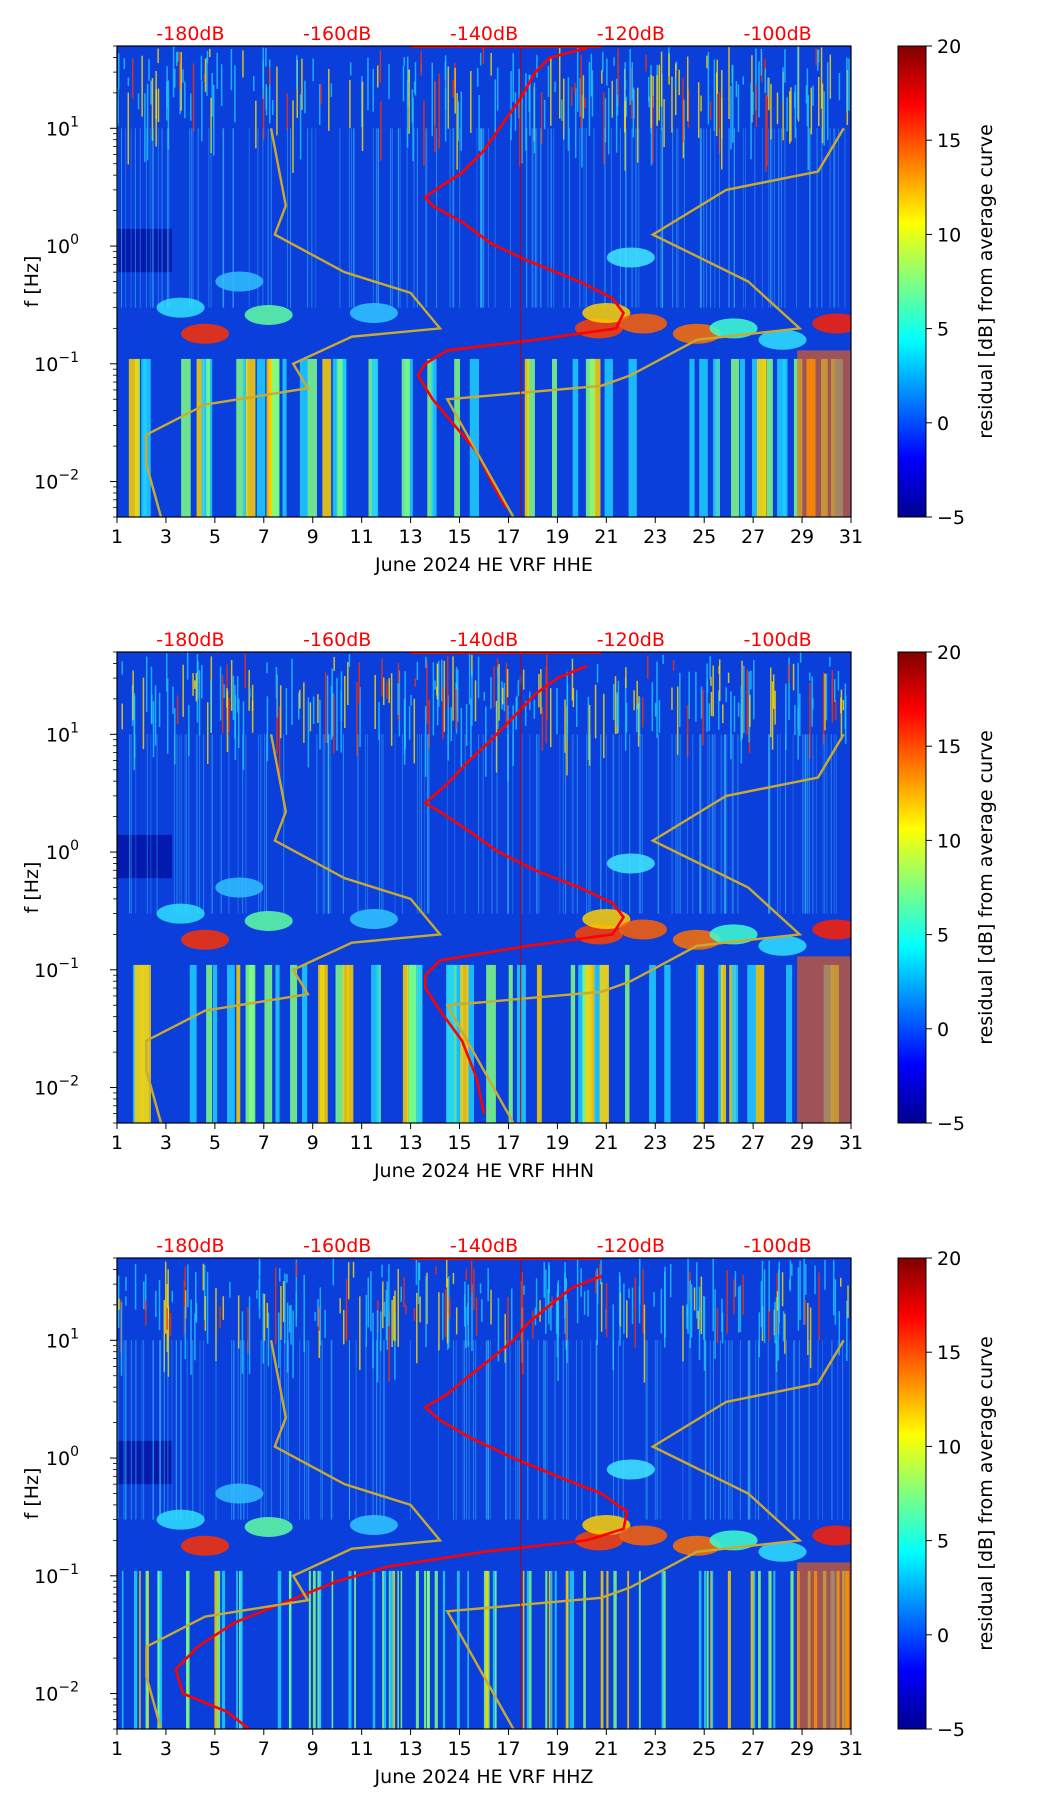 The width and height of the screenshot is (1052, 1806). I want to click on top-db-label: -140dB, so click(484, 640).